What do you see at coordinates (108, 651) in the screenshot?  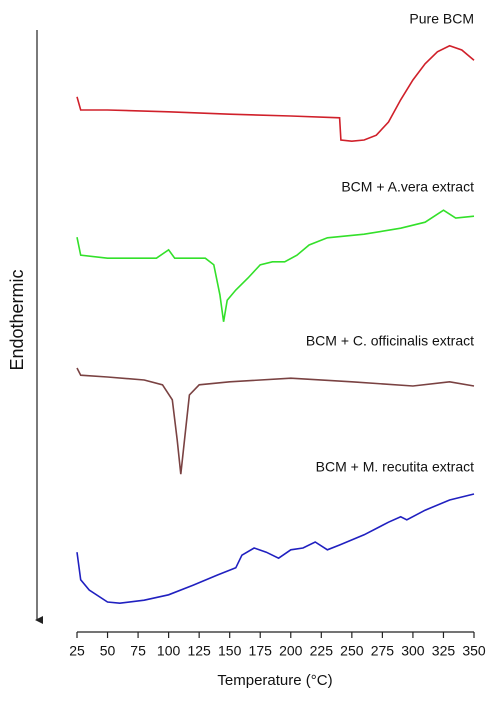 I see `x-tick-label: 50` at bounding box center [108, 651].